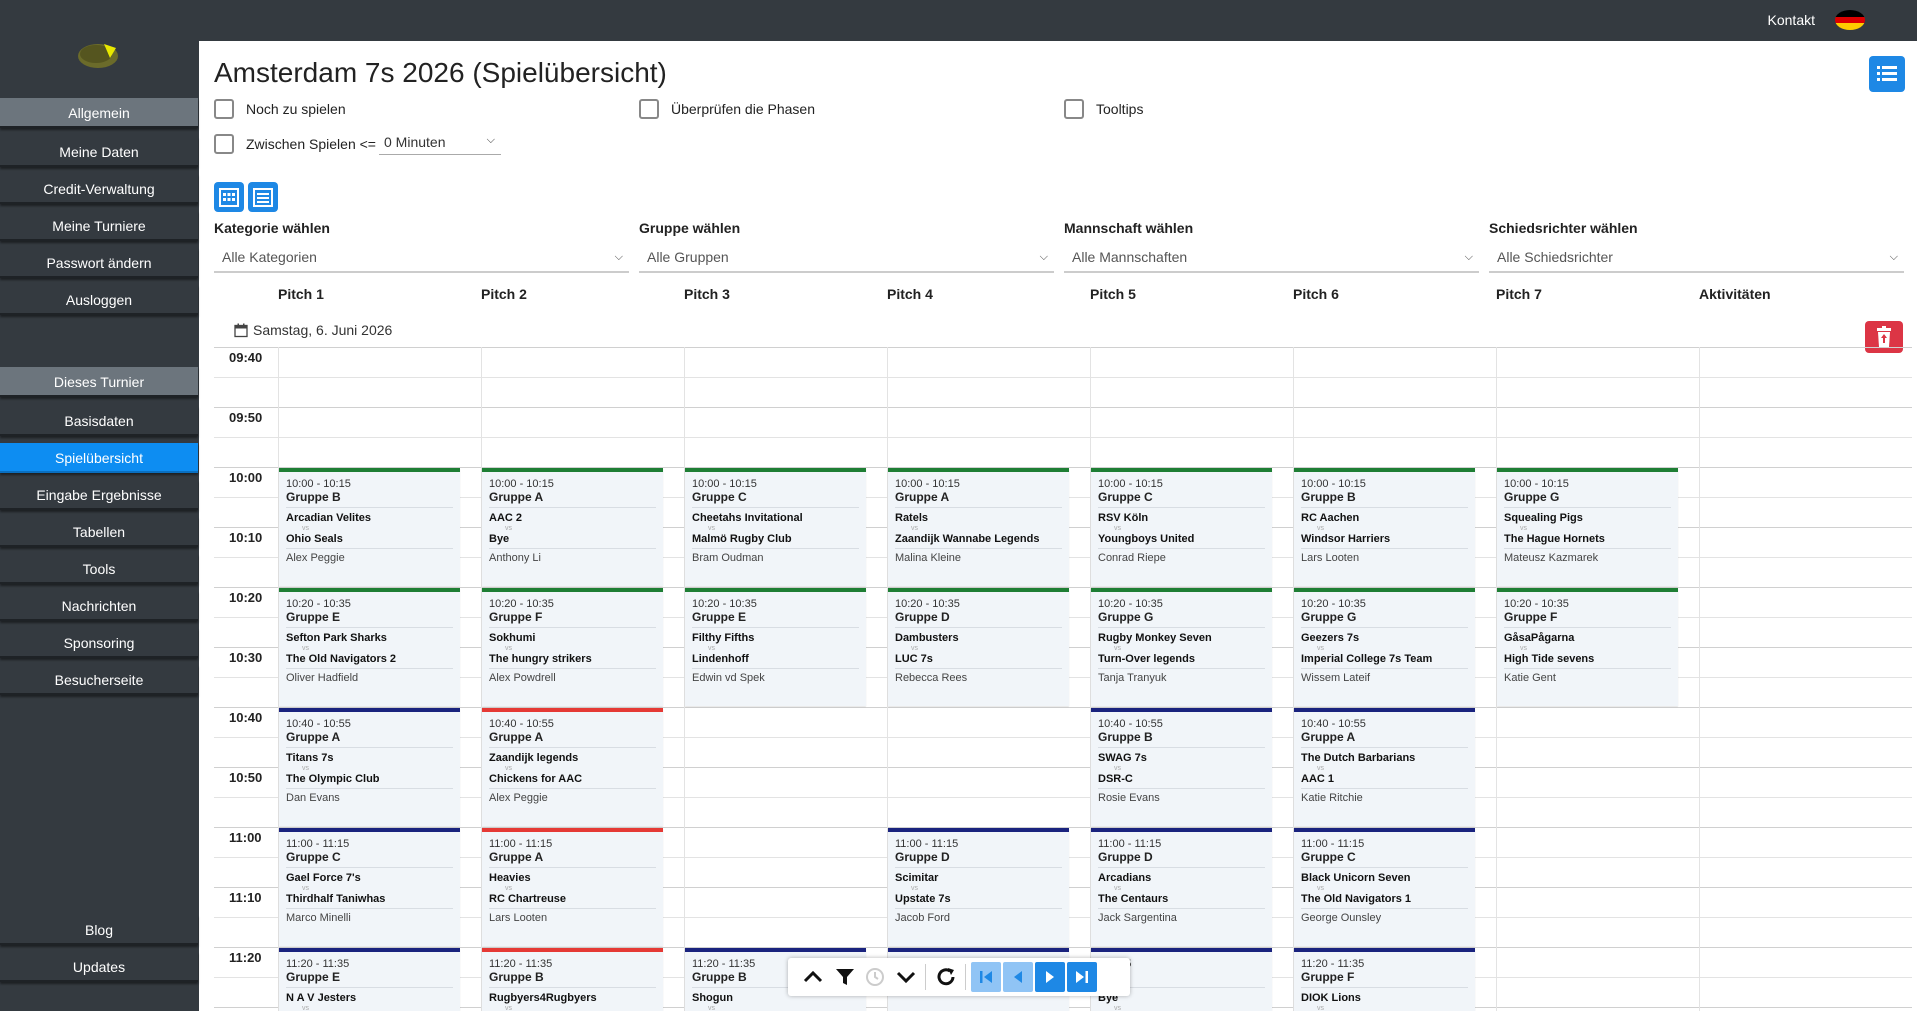 Image resolution: width=1917 pixels, height=1011 pixels. What do you see at coordinates (1791, 20) in the screenshot?
I see `contact-link: Kontakt` at bounding box center [1791, 20].